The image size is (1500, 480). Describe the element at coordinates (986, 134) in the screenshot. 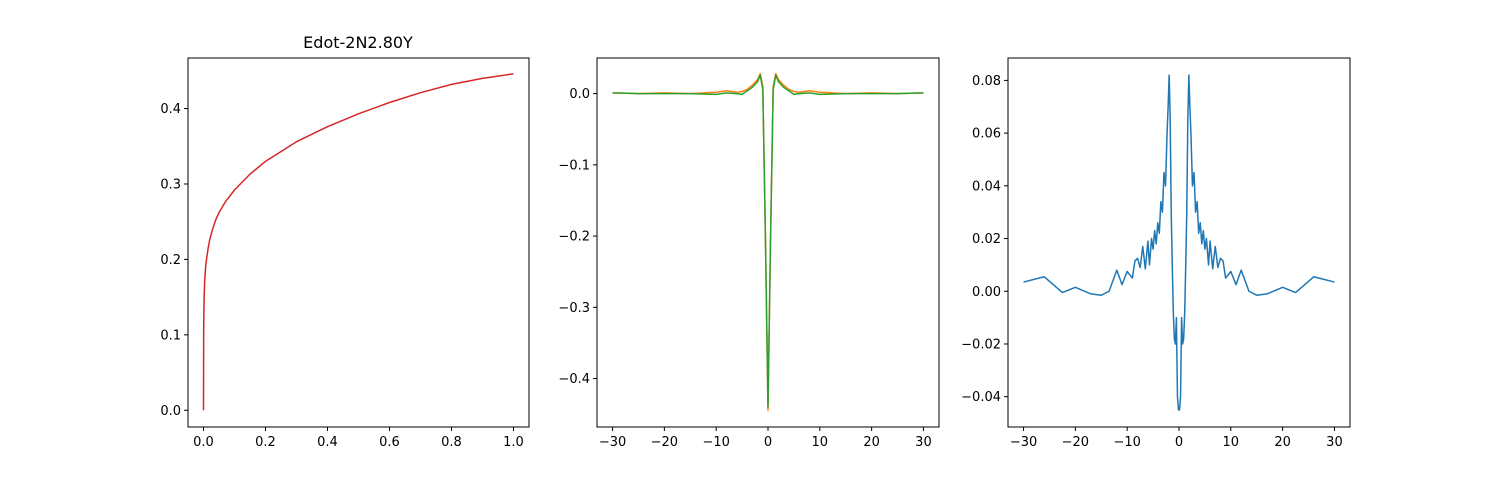

I see `right-y-tick-label: 0.06` at that location.